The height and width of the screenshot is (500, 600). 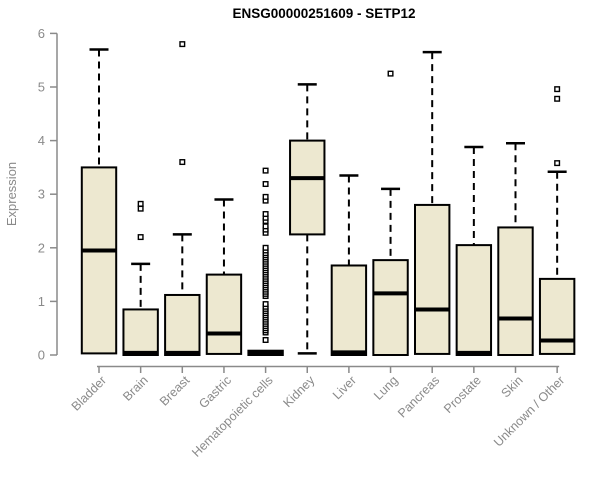 What do you see at coordinates (41, 355) in the screenshot?
I see `y-tick-label: 0` at bounding box center [41, 355].